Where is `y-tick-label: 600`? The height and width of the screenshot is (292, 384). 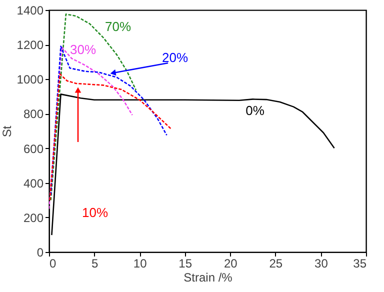
y-tick-label: 600 is located at coordinates (33, 149).